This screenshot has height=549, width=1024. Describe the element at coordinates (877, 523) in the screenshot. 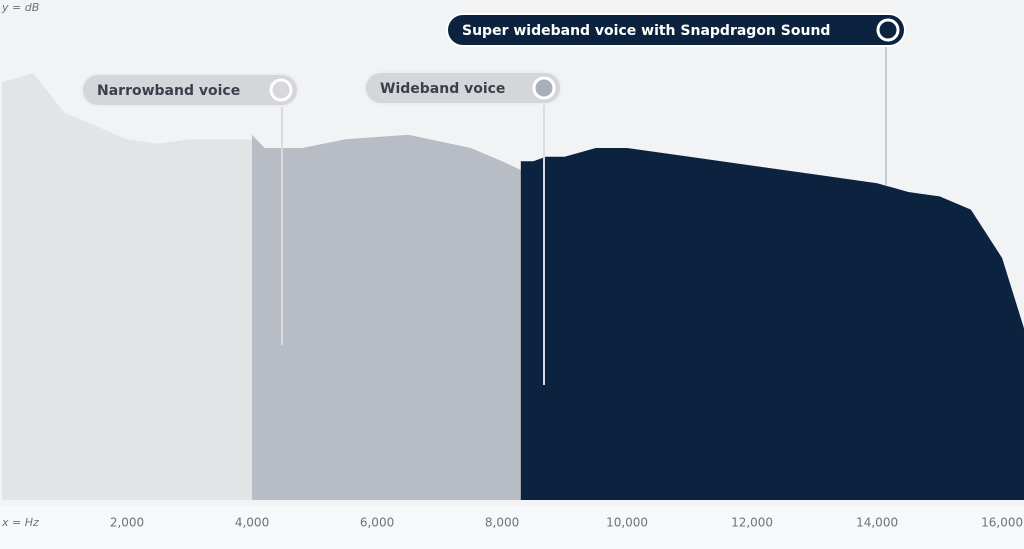

I see `x-tick-label: 14,000` at that location.